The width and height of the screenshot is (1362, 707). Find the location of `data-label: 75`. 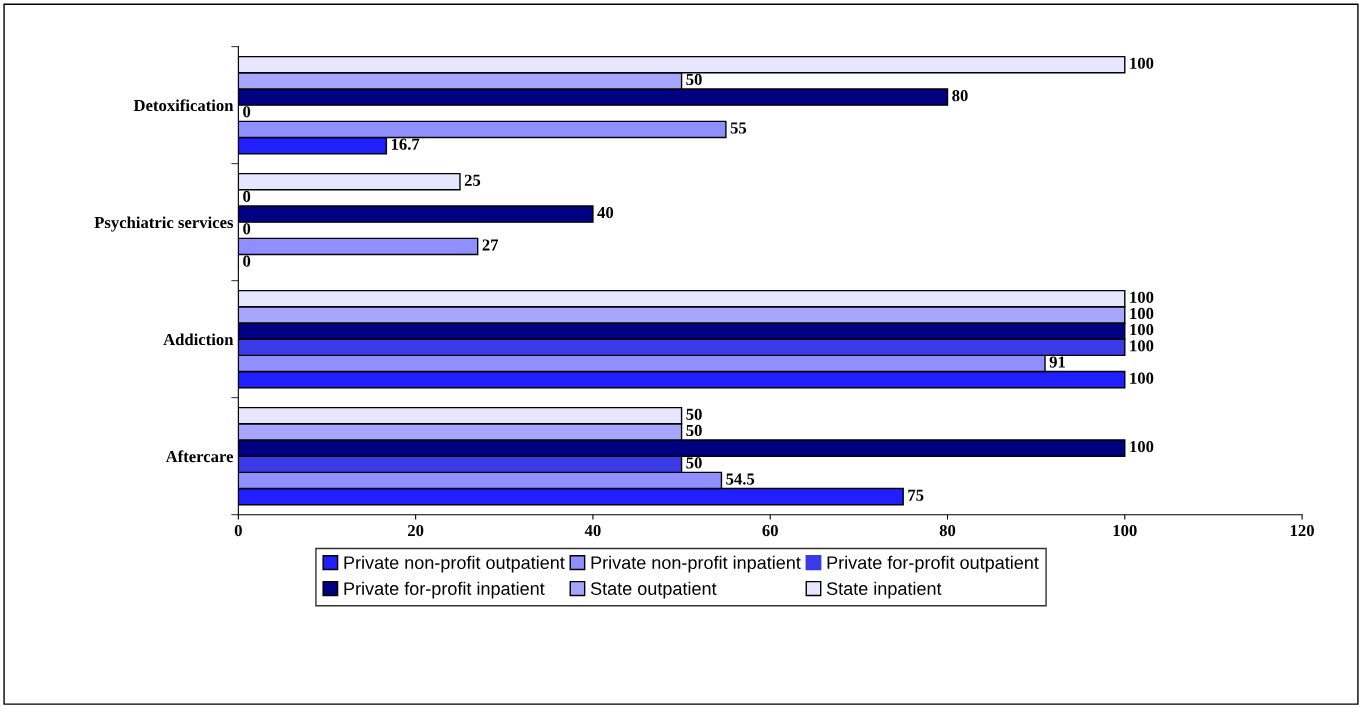

data-label: 75 is located at coordinates (916, 495).